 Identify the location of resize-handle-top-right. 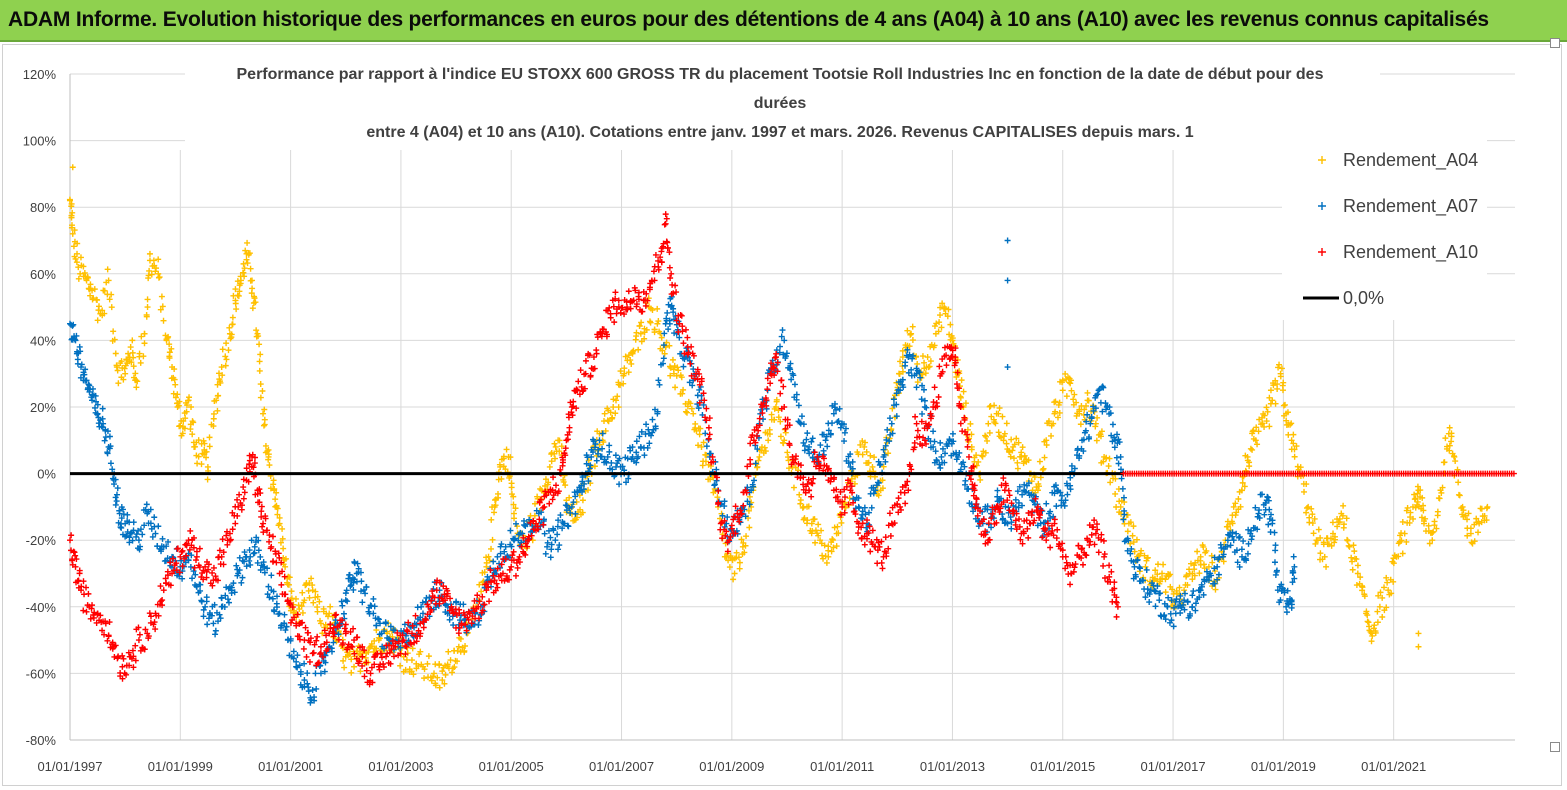
(1555, 43).